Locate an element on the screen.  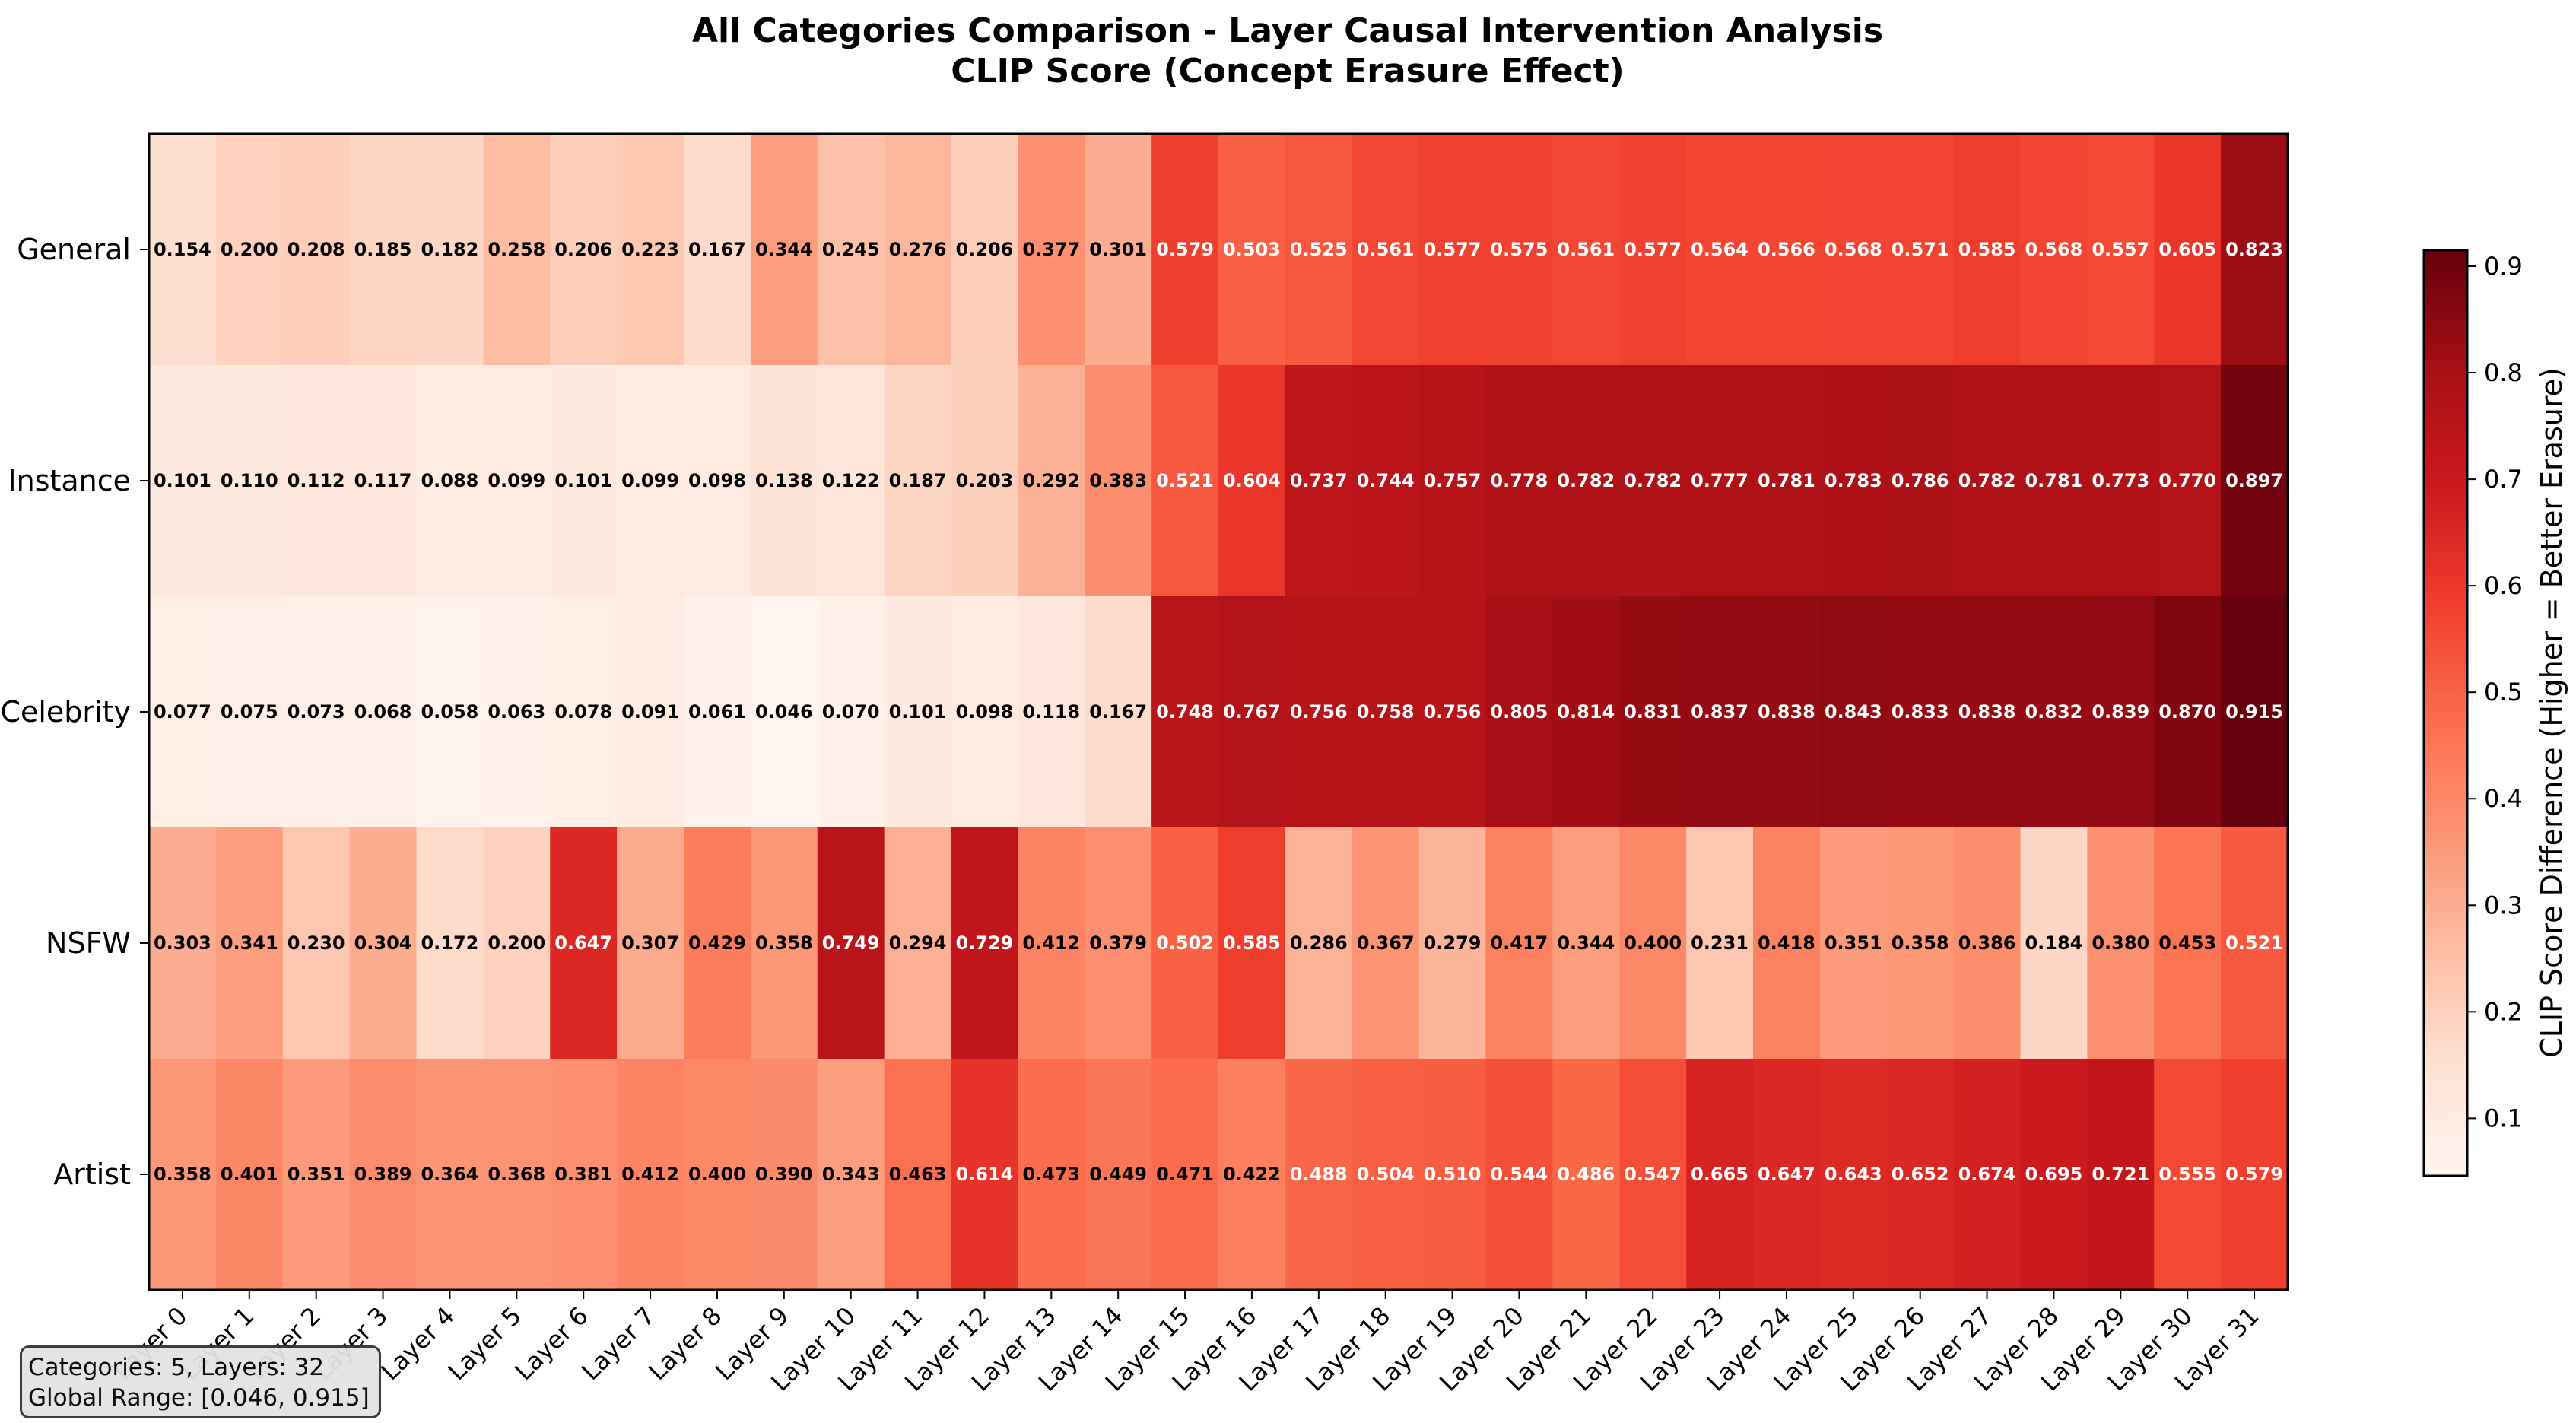
cell-value-label: 0.364 is located at coordinates (449, 1175).